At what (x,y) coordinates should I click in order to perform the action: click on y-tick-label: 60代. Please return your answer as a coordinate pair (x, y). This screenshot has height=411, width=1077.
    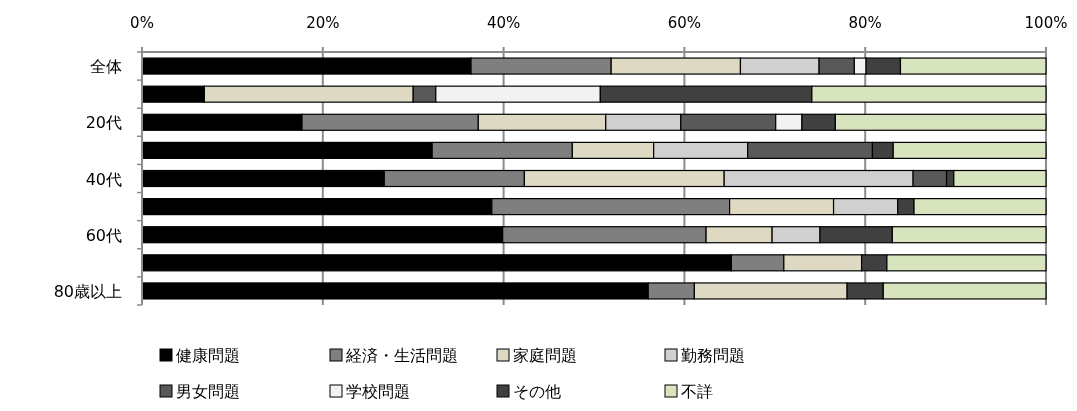
    Looking at the image, I should click on (103, 235).